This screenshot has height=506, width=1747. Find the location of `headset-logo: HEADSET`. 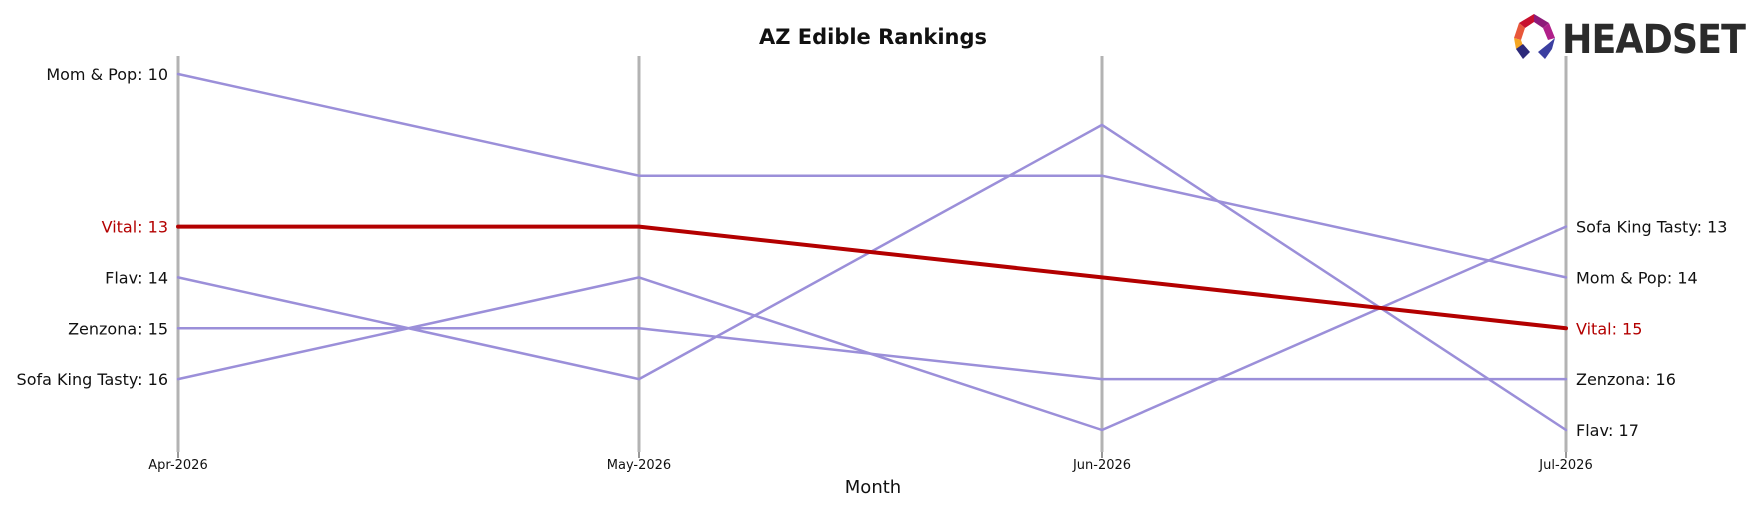

headset-logo: HEADSET is located at coordinates (1630, 38).